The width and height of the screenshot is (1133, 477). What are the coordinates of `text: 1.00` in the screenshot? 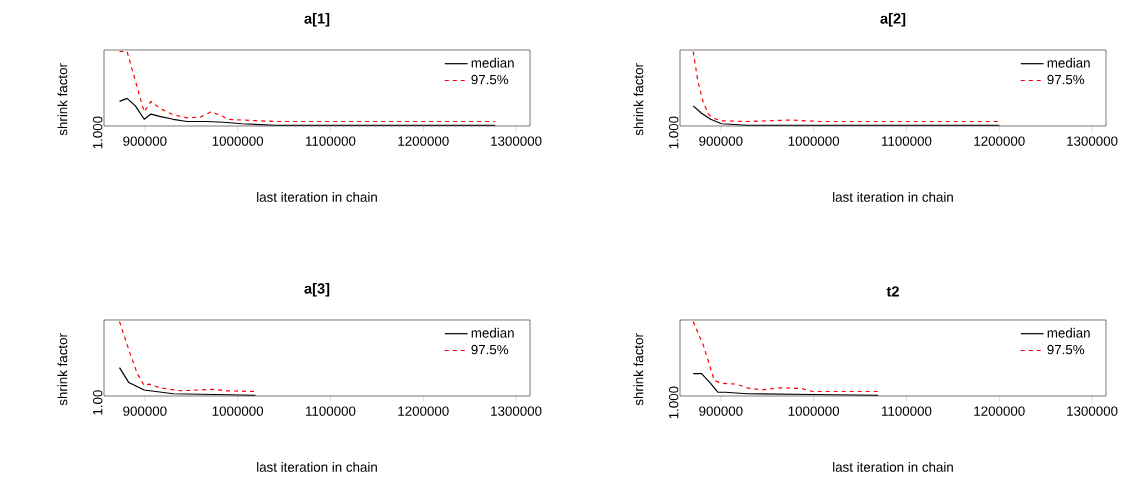 It's located at (97, 402).